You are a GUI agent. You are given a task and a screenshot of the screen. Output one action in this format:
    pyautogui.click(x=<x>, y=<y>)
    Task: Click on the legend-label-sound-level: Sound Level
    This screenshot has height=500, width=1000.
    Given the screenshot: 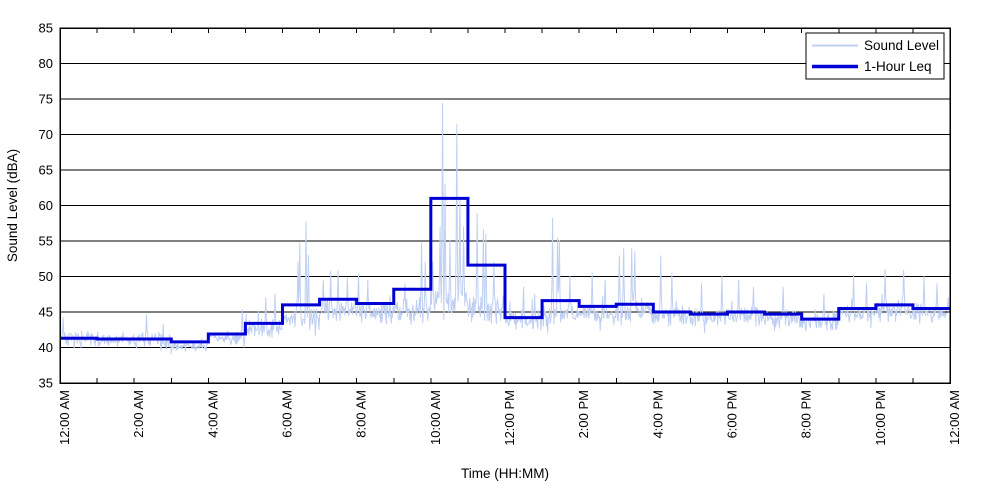 What is the action you would take?
    pyautogui.click(x=901, y=45)
    